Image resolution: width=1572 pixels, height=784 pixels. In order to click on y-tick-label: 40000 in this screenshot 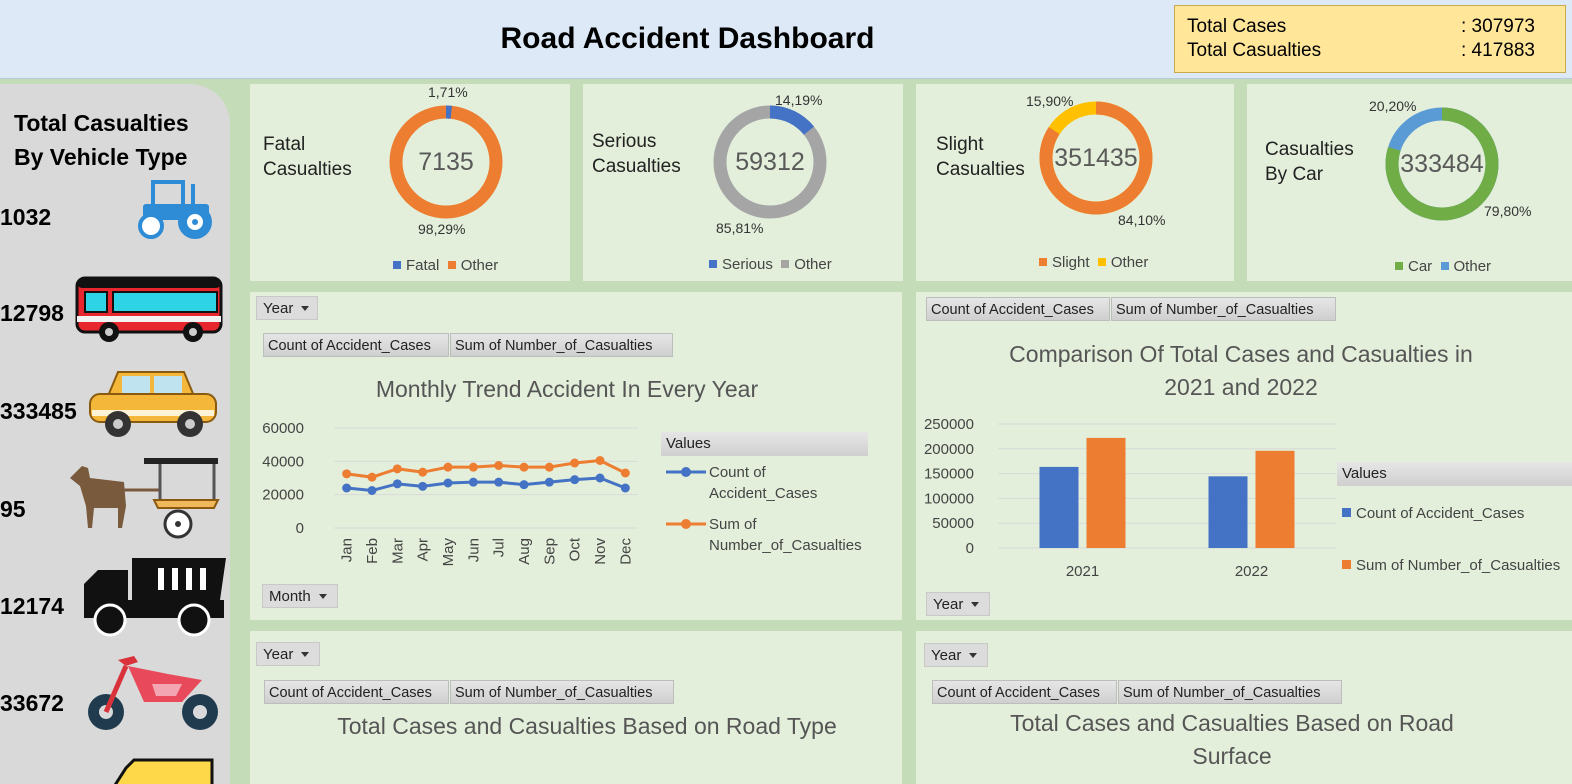, I will do `click(283, 461)`.